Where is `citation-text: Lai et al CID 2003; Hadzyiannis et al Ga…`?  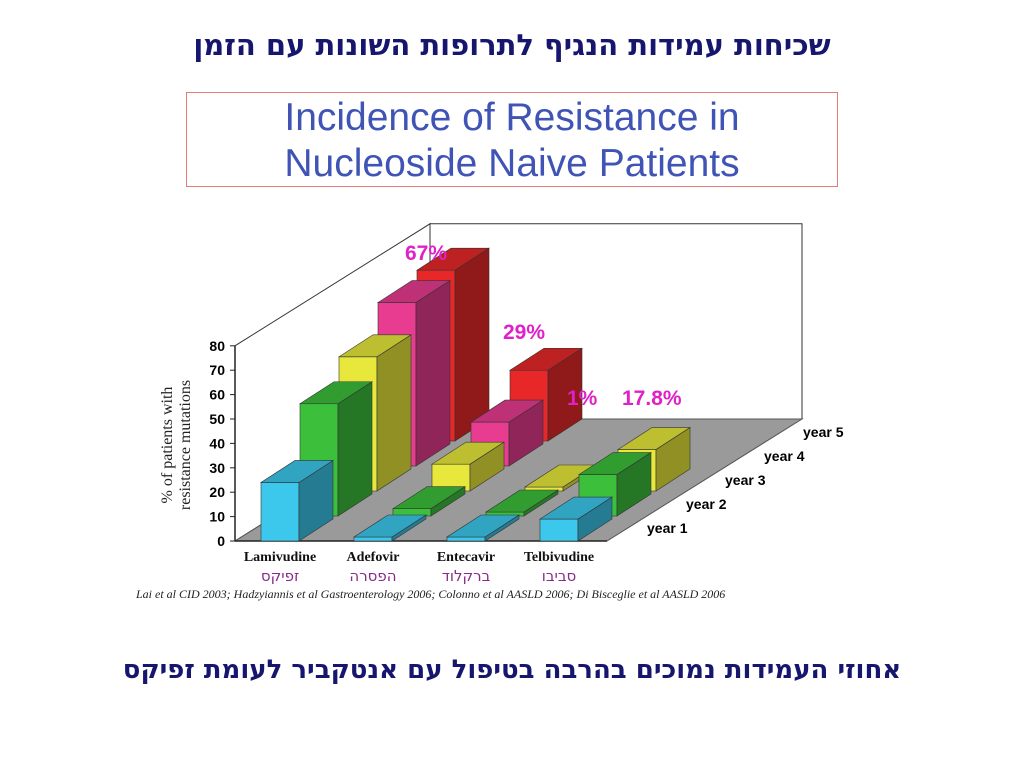
citation-text: Lai et al CID 2003; Hadzyiannis et al Ga… is located at coordinates (430, 594).